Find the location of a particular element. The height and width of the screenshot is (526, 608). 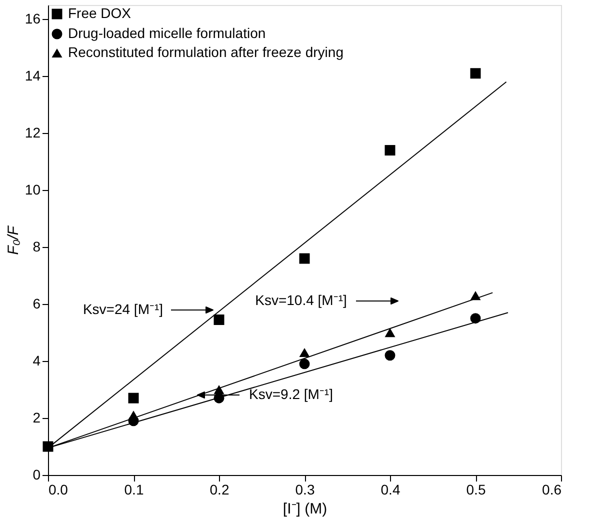

x-tick-label: 0.1 is located at coordinates (134, 490).